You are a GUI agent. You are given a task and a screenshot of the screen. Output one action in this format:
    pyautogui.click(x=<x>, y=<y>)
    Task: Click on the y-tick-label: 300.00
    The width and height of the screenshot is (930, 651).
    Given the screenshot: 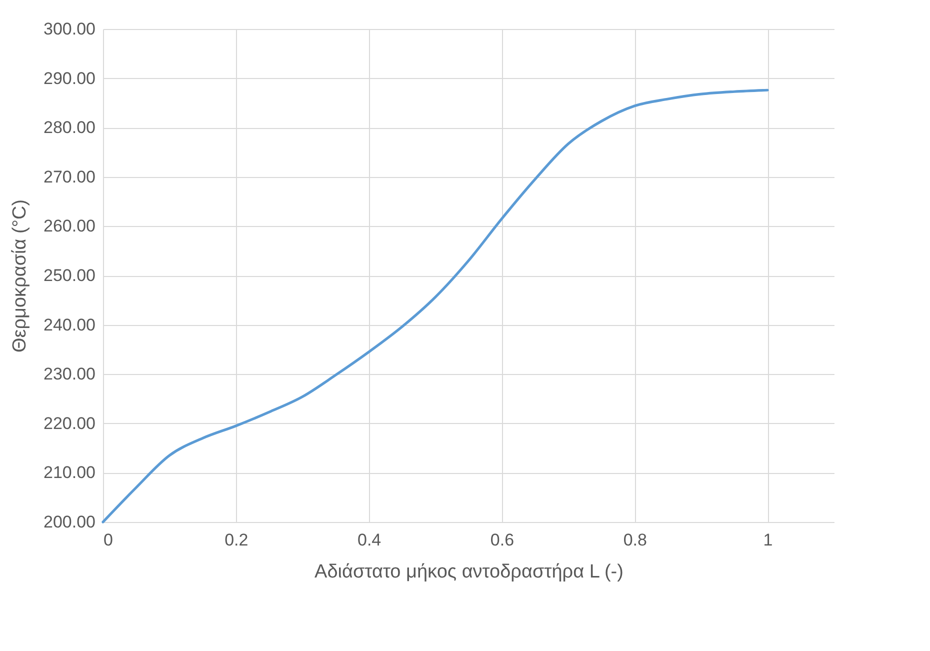 What is the action you would take?
    pyautogui.click(x=70, y=29)
    